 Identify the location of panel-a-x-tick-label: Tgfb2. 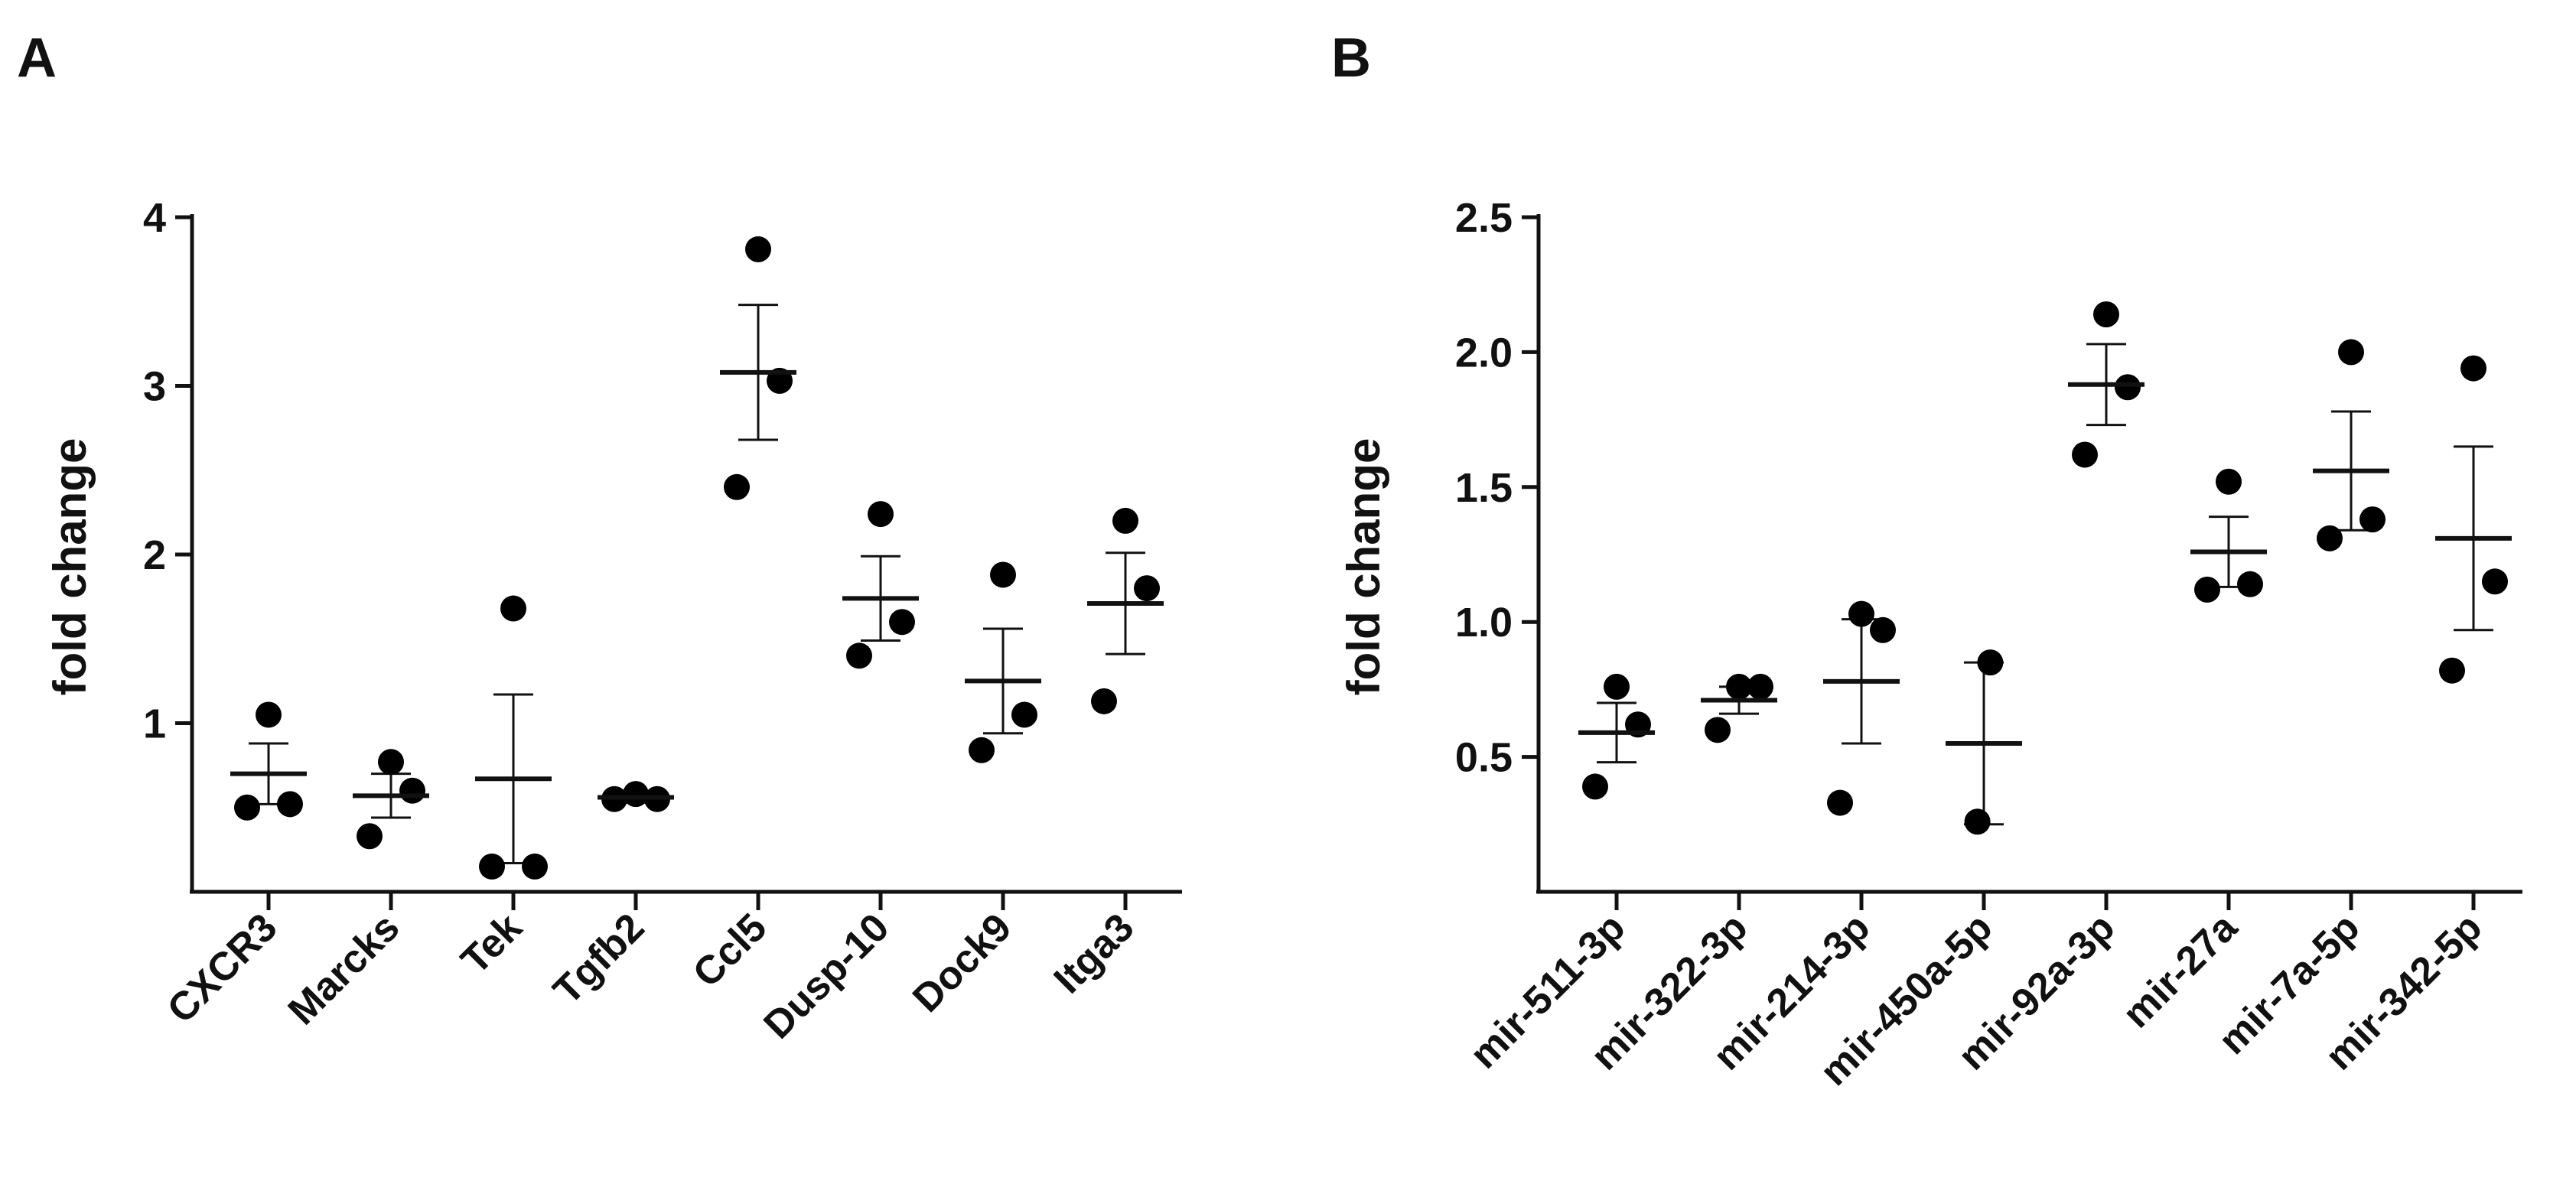
(599, 959).